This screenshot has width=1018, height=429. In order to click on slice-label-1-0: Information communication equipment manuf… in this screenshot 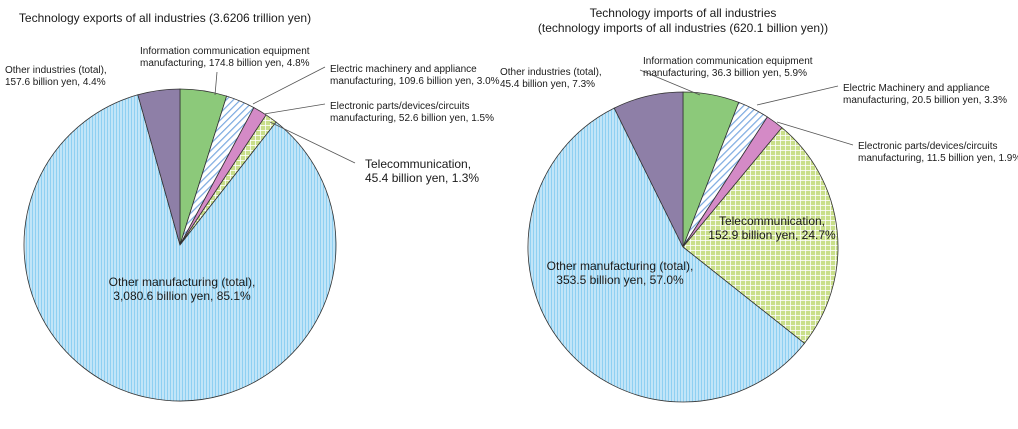, I will do `click(728, 67)`.